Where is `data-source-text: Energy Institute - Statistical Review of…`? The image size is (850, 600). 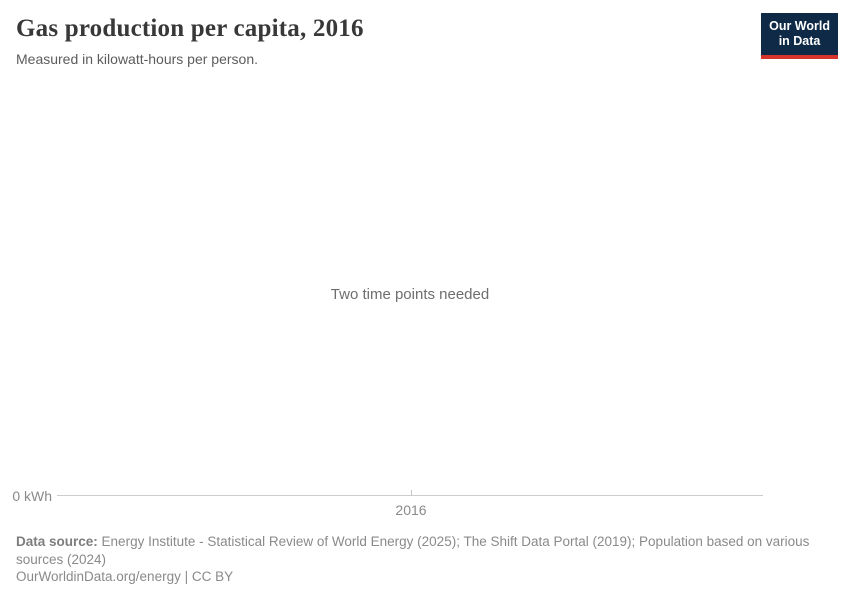 data-source-text: Energy Institute - Statistical Review of… is located at coordinates (413, 550).